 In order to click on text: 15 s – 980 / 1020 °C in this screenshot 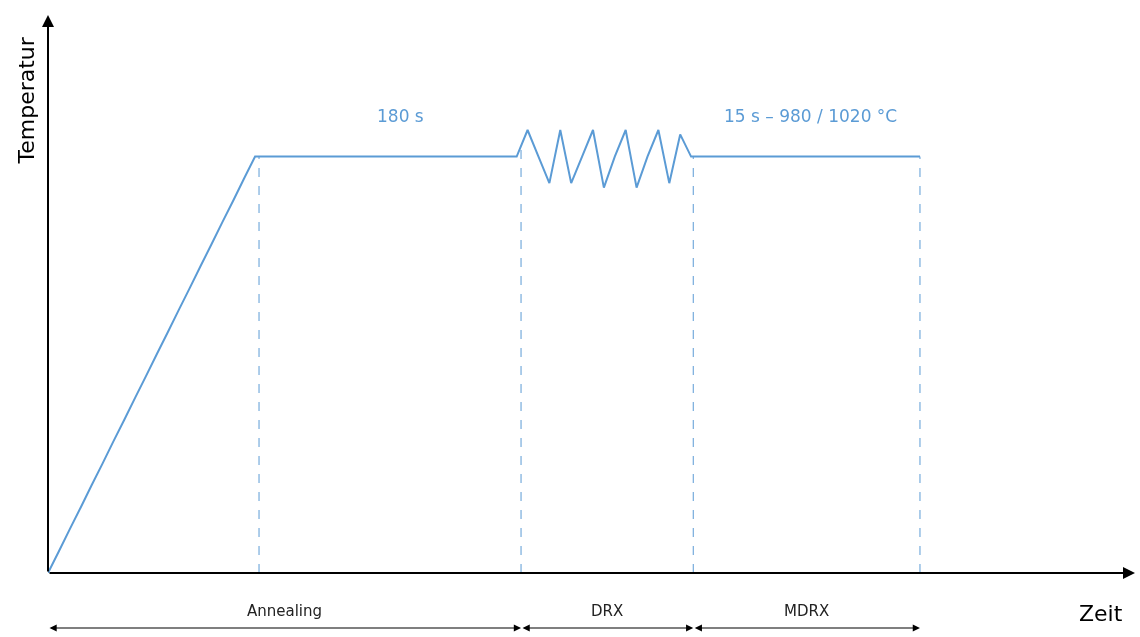, I will do `click(811, 116)`.